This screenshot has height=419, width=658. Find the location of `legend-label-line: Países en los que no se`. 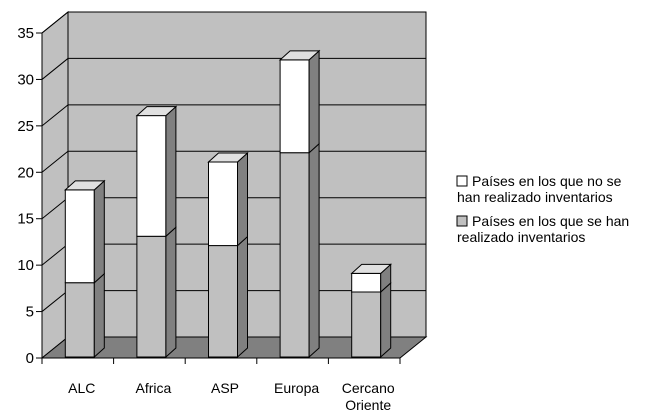

legend-label-line: Países en los que no se is located at coordinates (547, 181).